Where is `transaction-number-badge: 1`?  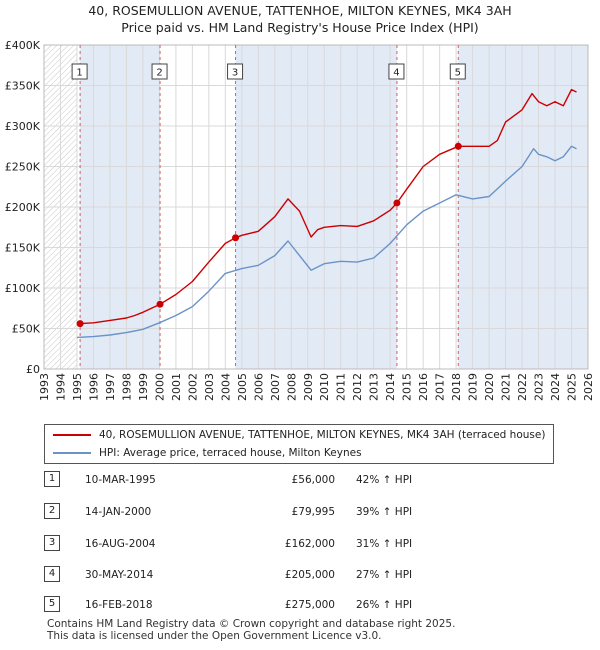
transaction-number-badge: 1 is located at coordinates (52, 479).